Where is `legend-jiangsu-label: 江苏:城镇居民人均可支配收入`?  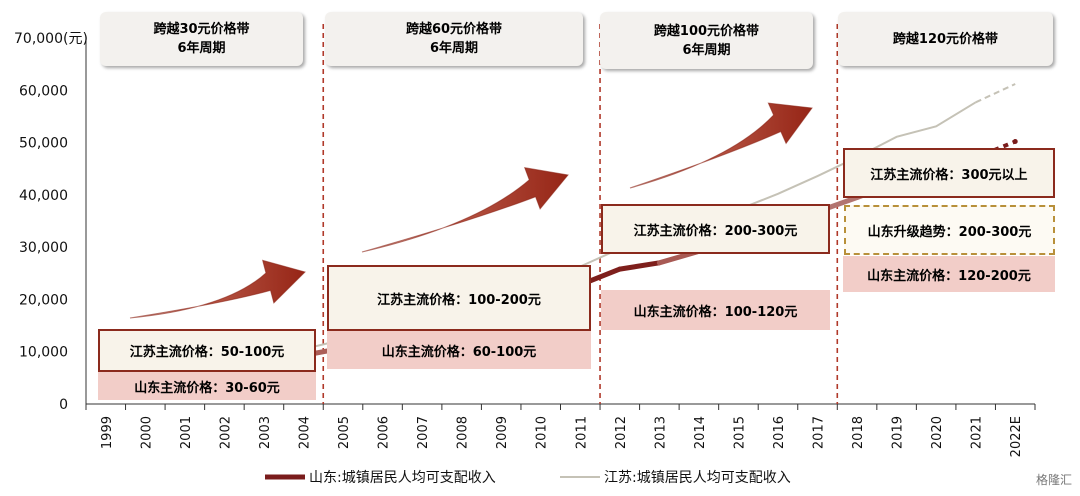
legend-jiangsu-label: 江苏:城镇居民人均可支配收入 is located at coordinates (697, 478).